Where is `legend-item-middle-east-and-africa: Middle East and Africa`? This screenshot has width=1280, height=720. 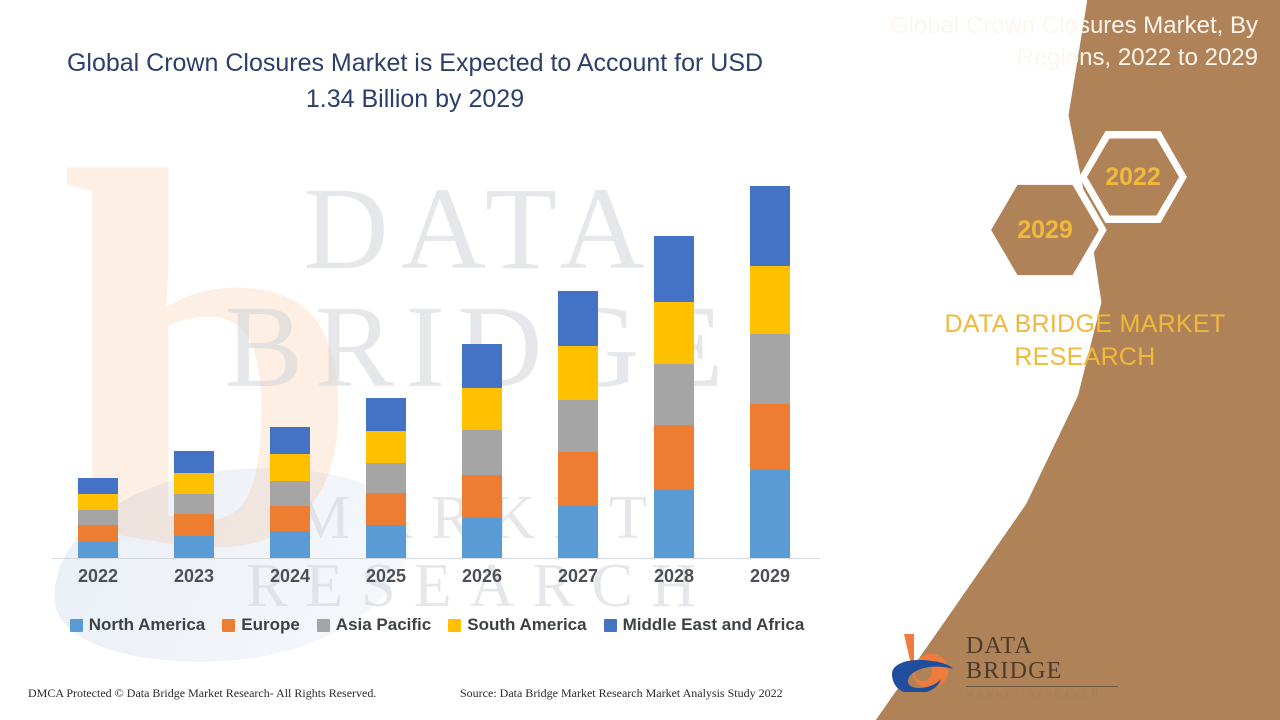
legend-item-middle-east-and-africa: Middle East and Africa is located at coordinates (704, 625).